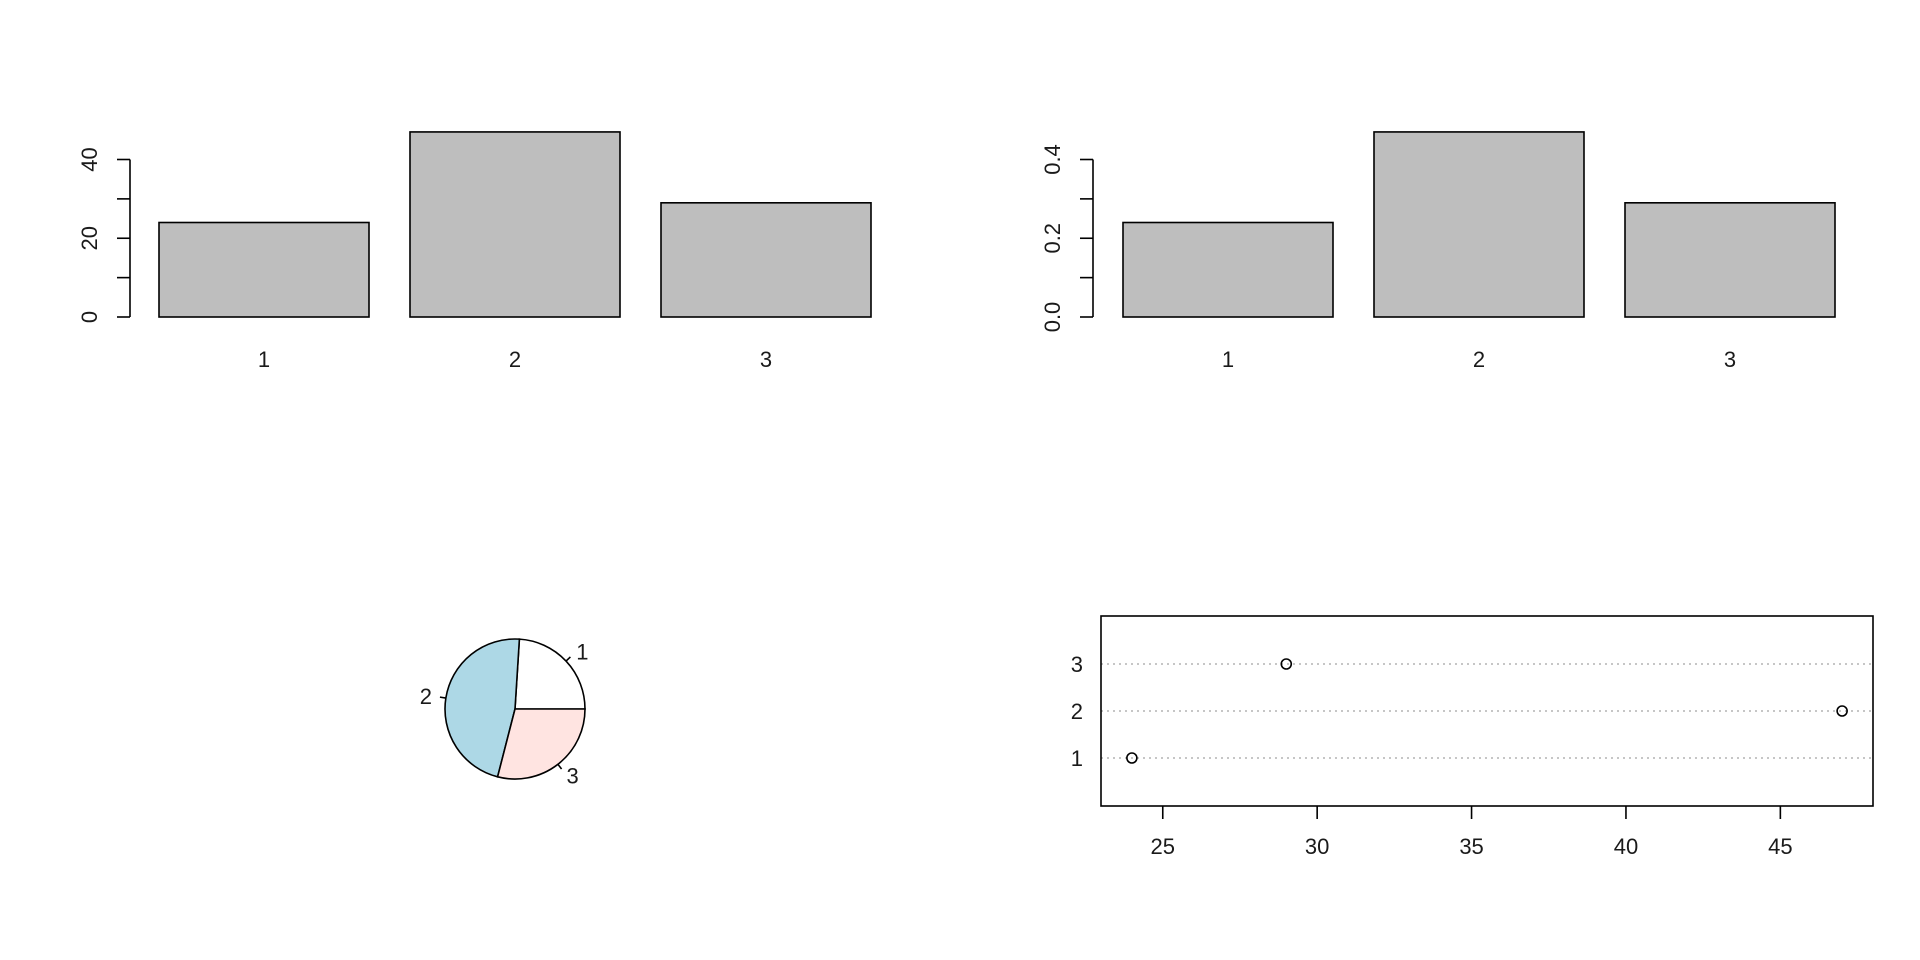 This screenshot has width=1920, height=960. I want to click on x-tick-label: 45, so click(1780, 846).